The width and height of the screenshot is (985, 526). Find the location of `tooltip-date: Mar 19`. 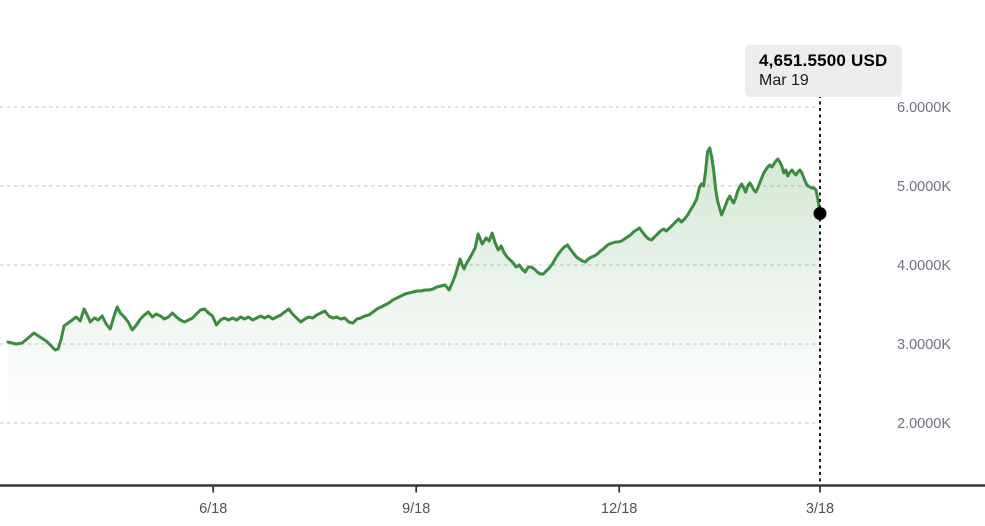

tooltip-date: Mar 19 is located at coordinates (784, 81).